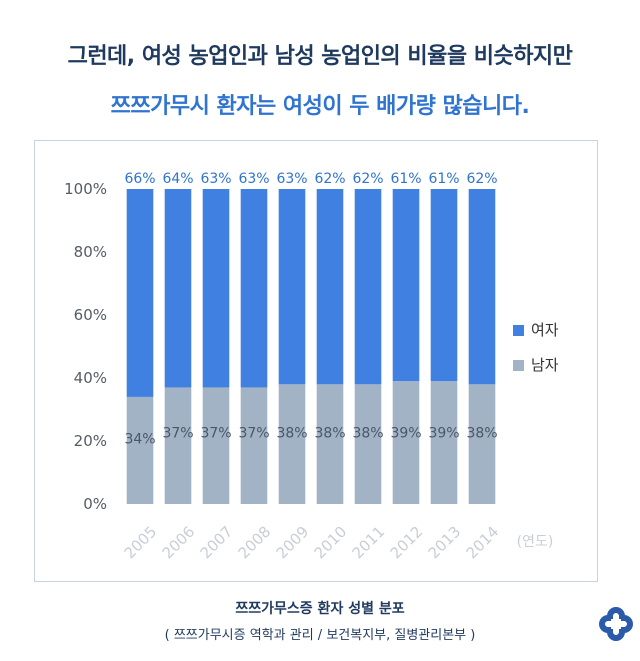 This screenshot has width=640, height=661. What do you see at coordinates (535, 542) in the screenshot?
I see `x-axis-unit: (연도)` at bounding box center [535, 542].